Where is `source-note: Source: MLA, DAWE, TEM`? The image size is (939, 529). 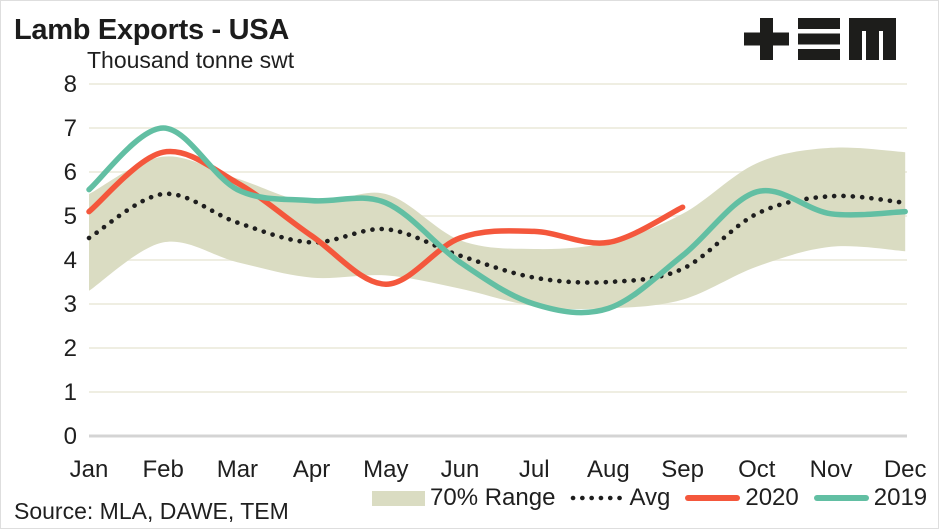 source-note: Source: MLA, DAWE, TEM is located at coordinates (151, 511).